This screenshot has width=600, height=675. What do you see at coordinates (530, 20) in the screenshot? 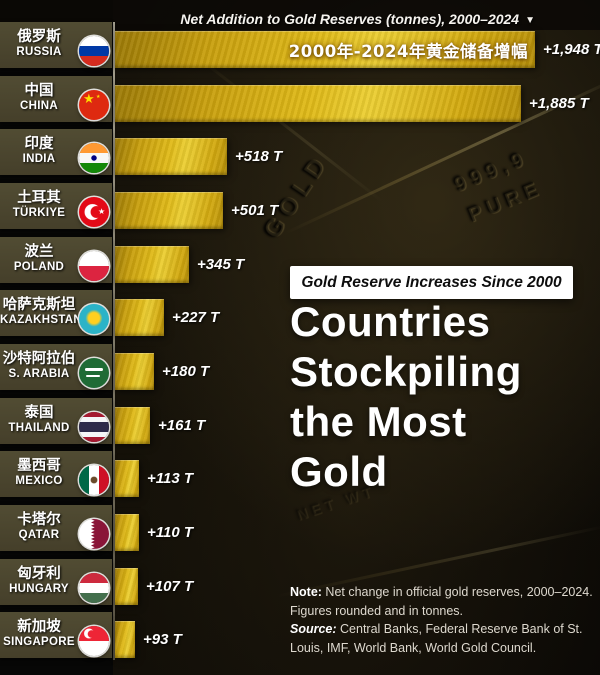
I see `dropdown-arrow-icon: ▼` at bounding box center [530, 20].